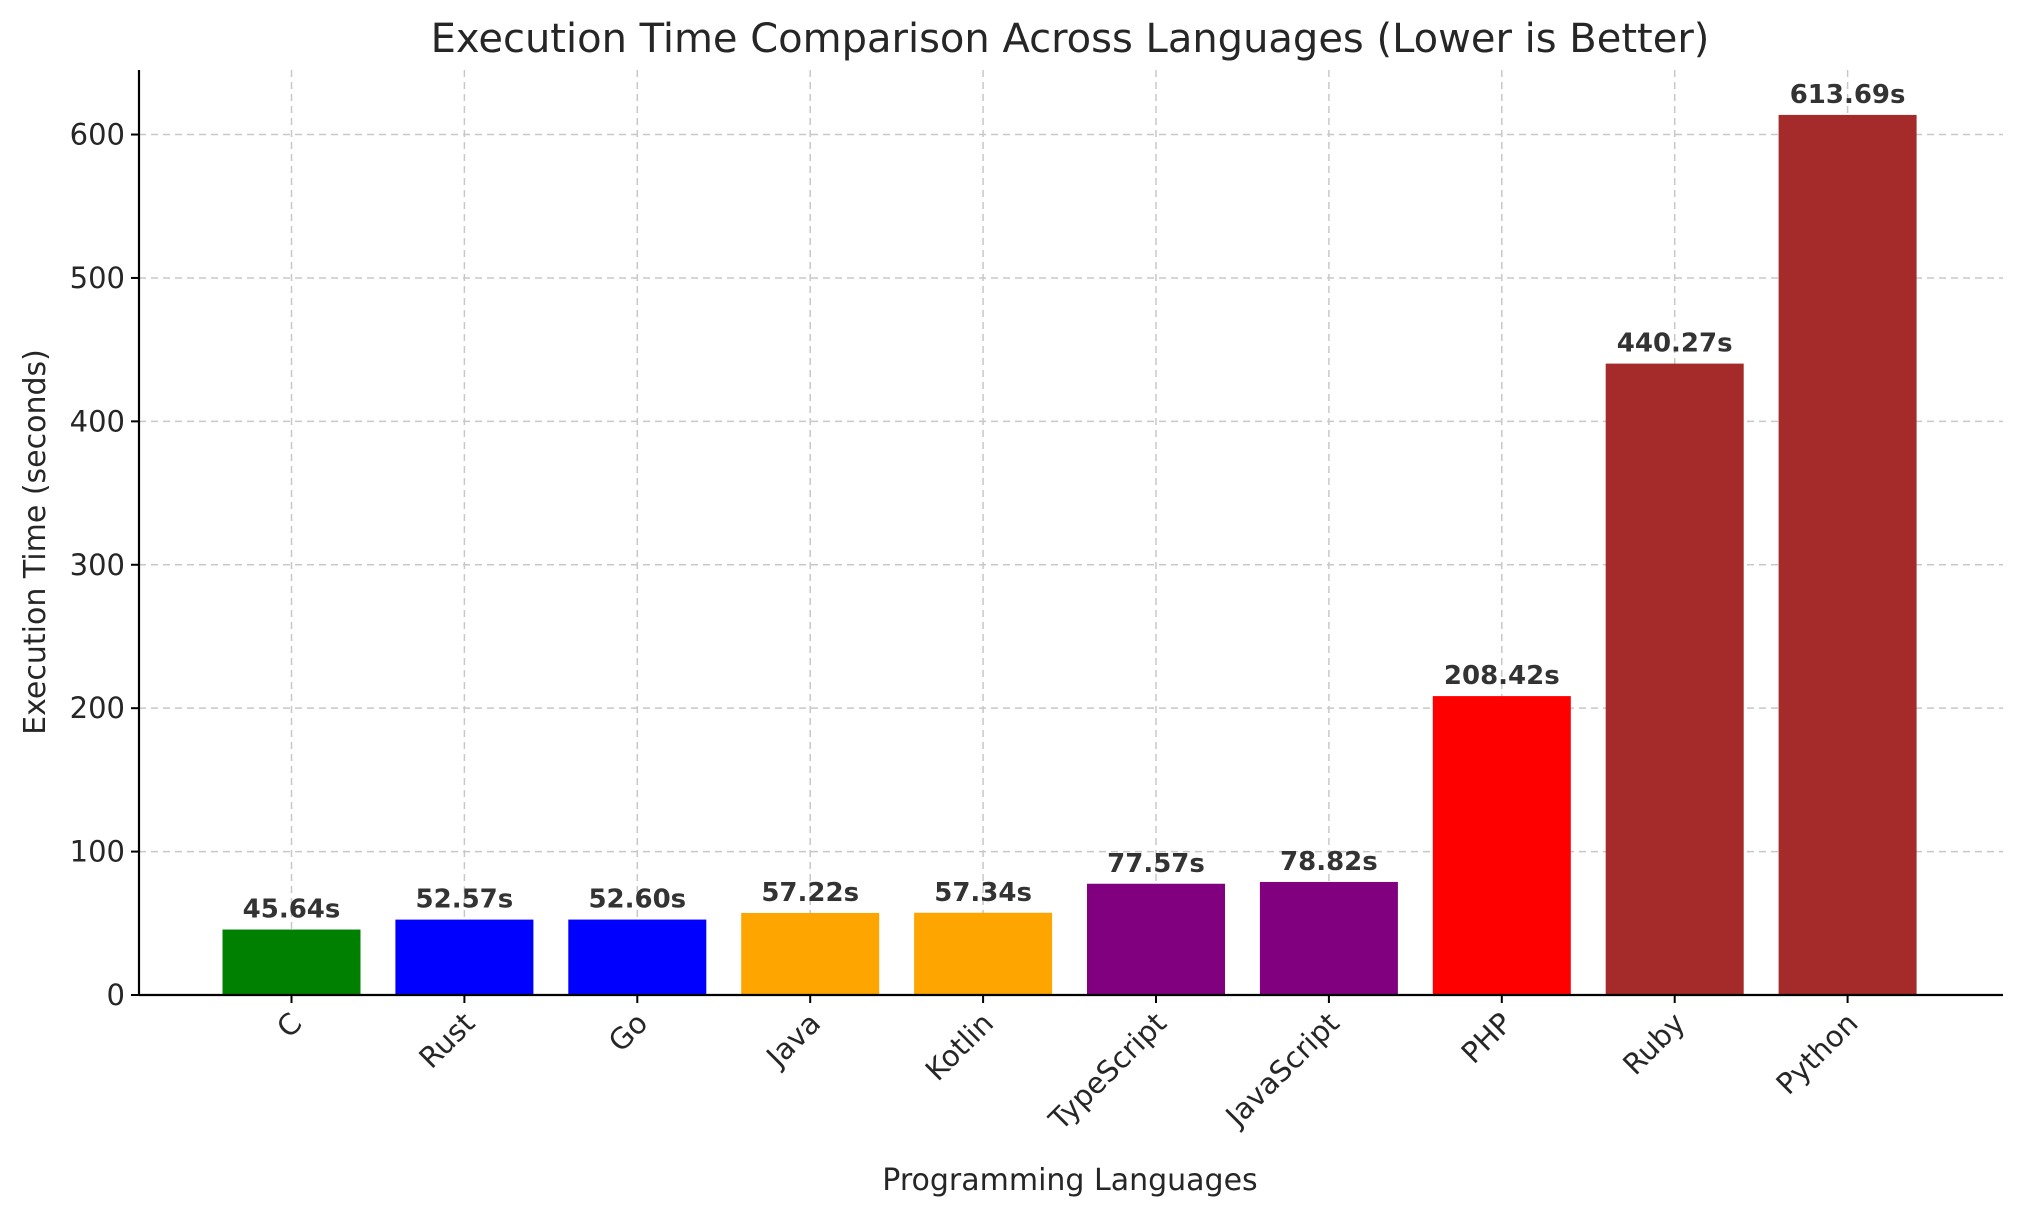 This screenshot has width=2017, height=1214. What do you see at coordinates (810, 893) in the screenshot?
I see `value-label: 57.22s` at bounding box center [810, 893].